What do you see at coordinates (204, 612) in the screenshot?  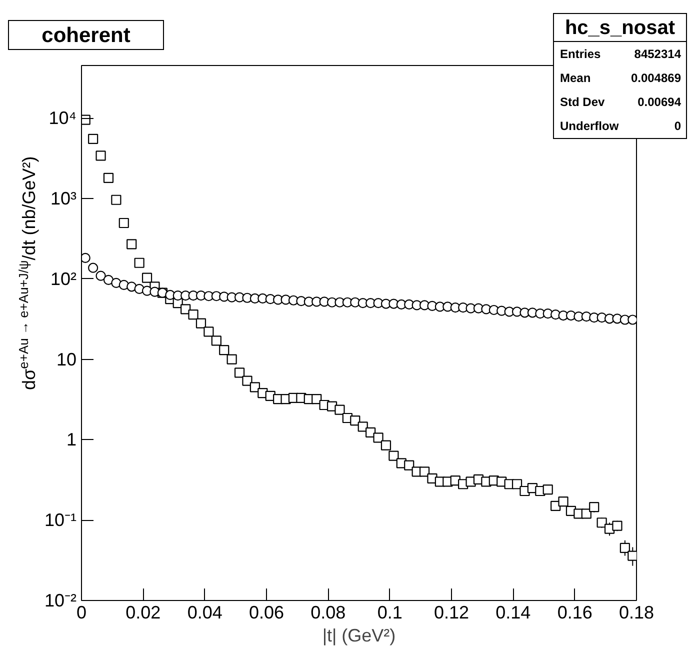 I see `x-tick-label: 0.04` at bounding box center [204, 612].